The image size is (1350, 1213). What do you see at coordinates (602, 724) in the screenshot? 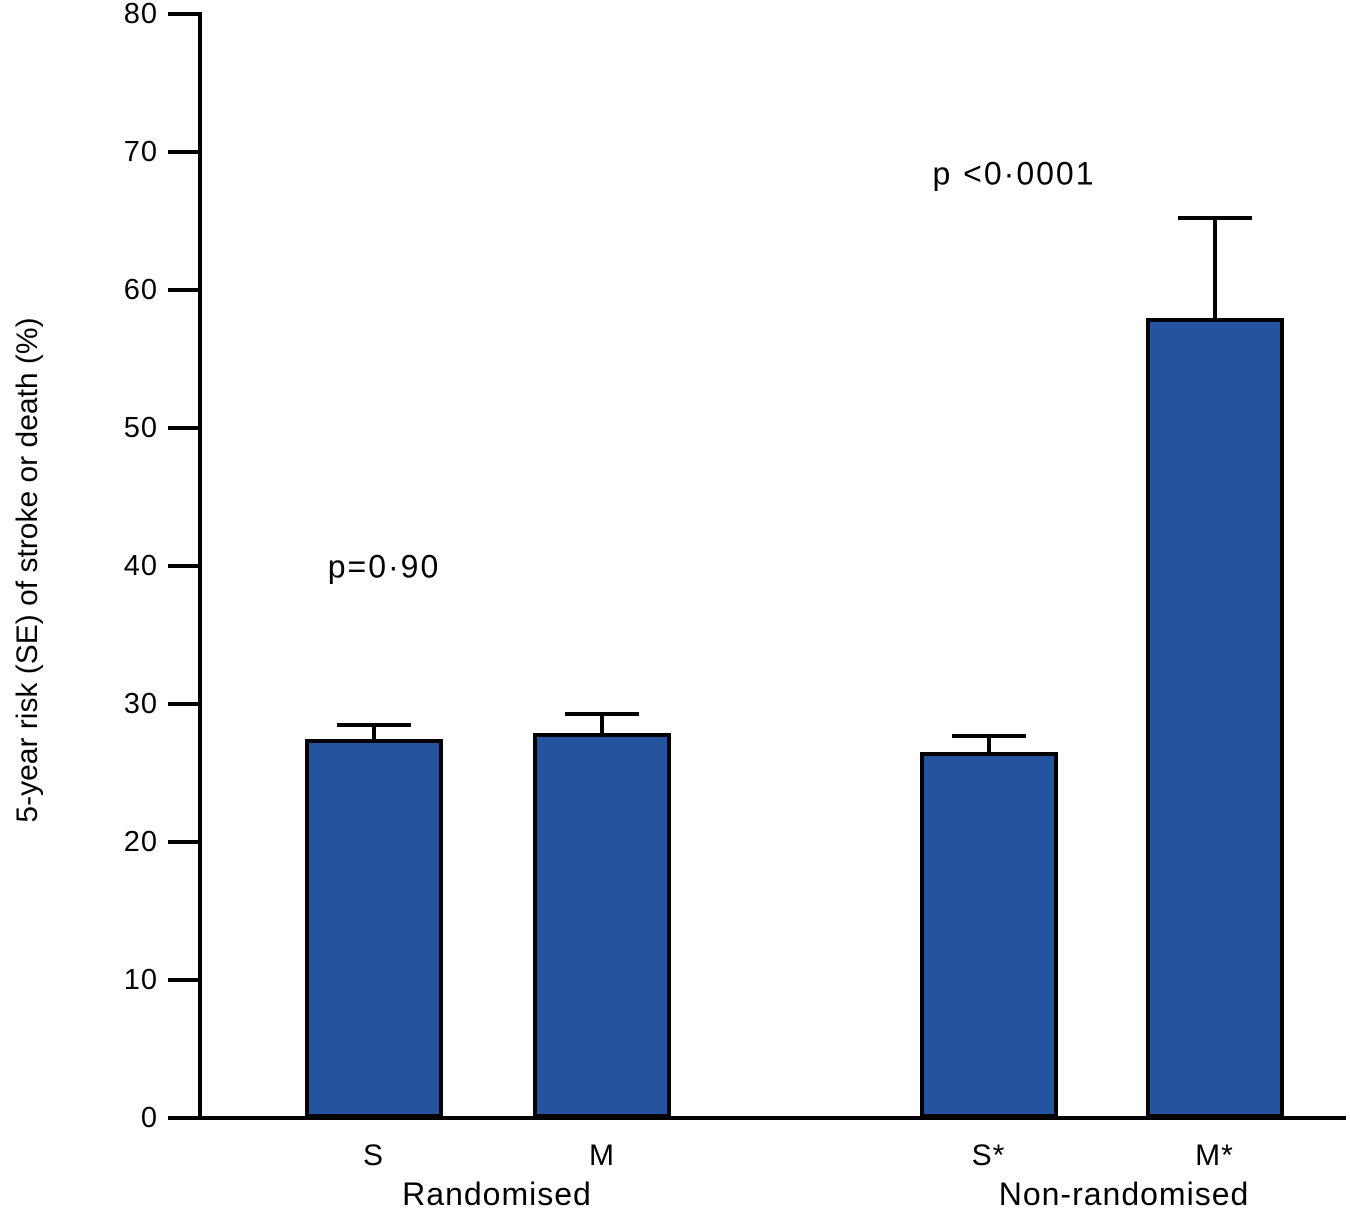
I see `error-stem-M` at bounding box center [602, 724].